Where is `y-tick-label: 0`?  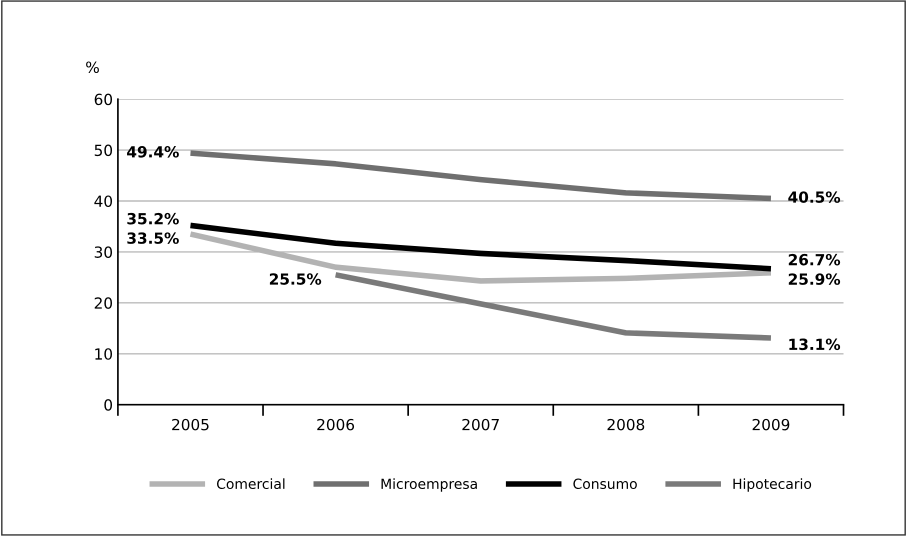 y-tick-label: 0 is located at coordinates (108, 405).